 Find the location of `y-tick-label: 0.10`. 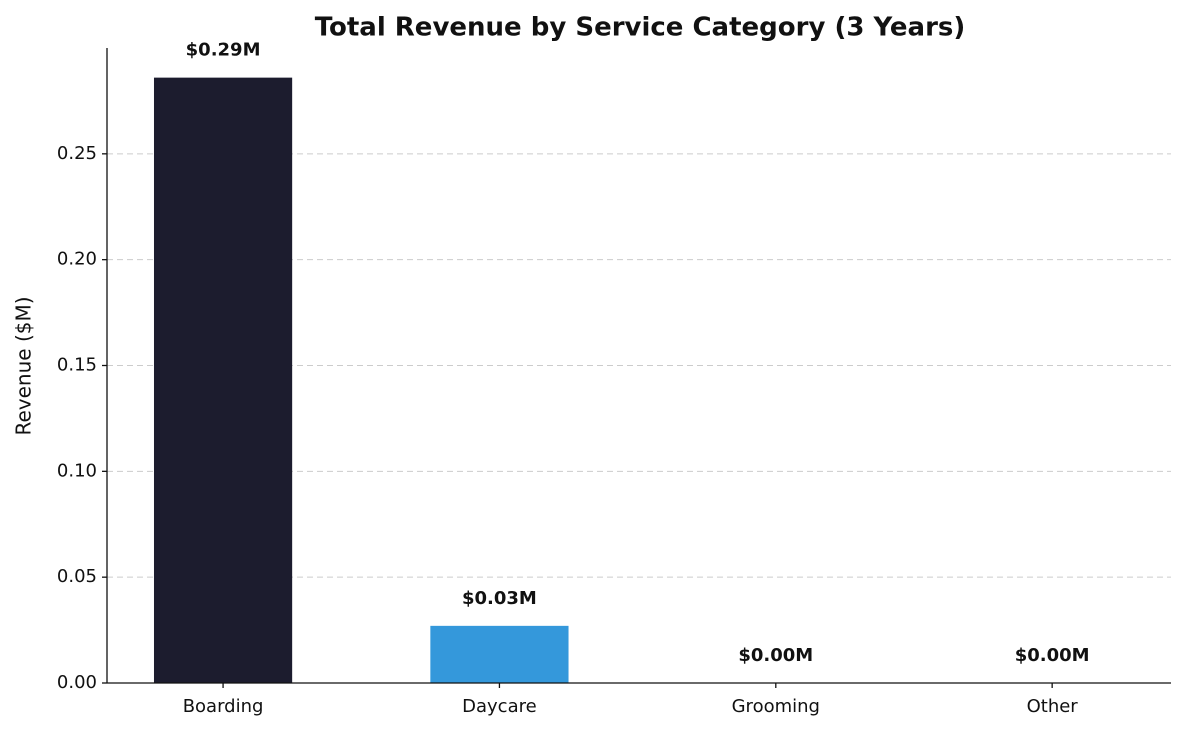

y-tick-label: 0.10 is located at coordinates (77, 470).